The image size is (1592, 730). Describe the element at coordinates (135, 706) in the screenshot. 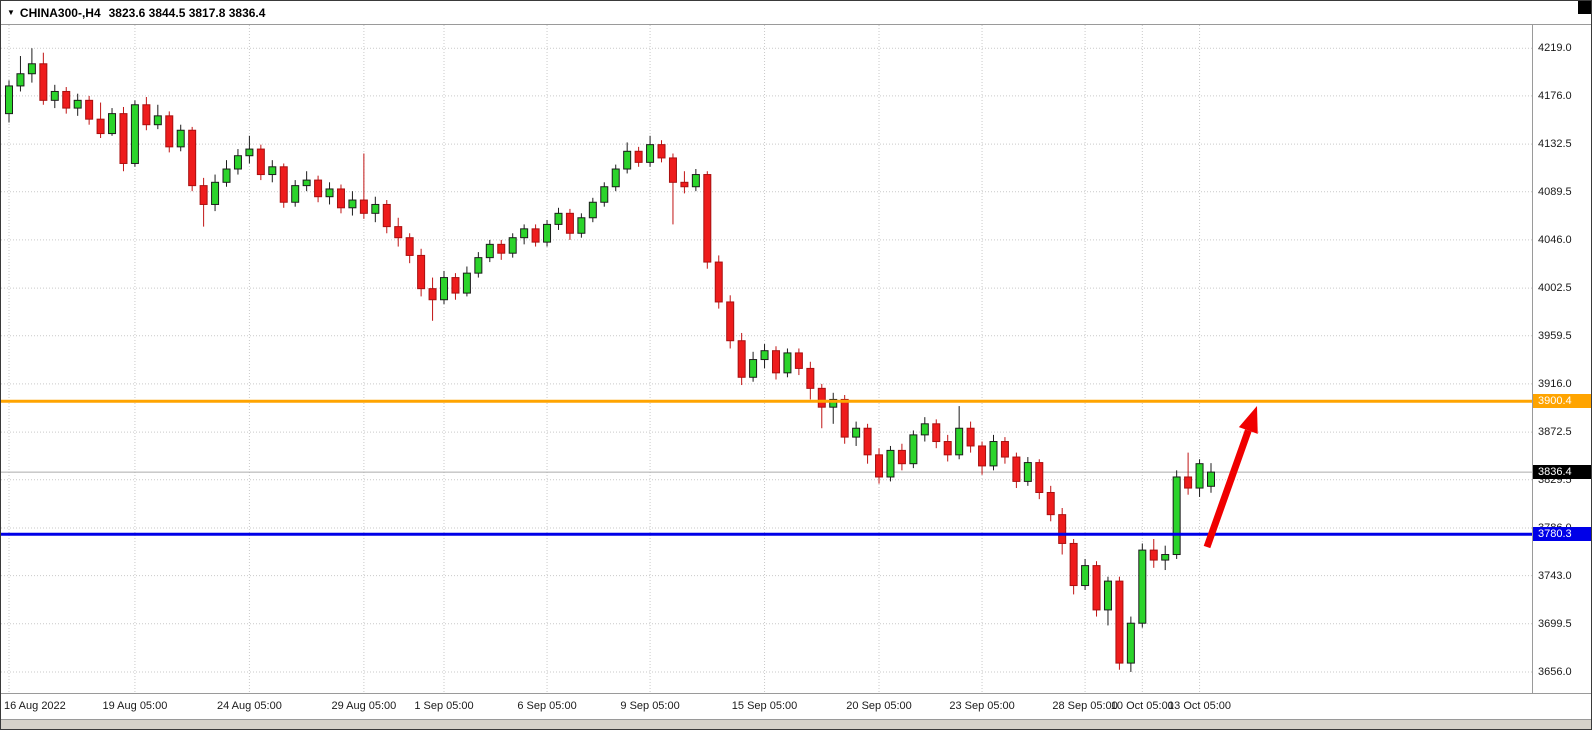

I see `time-axis-label: 19 Aug 05:00` at that location.